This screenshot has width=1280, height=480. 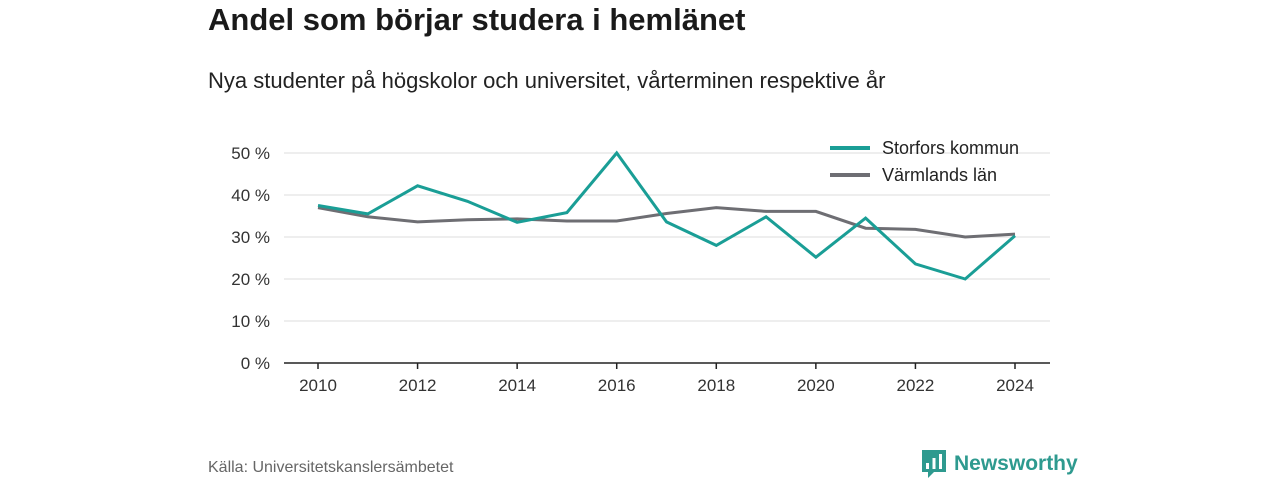 What do you see at coordinates (318, 385) in the screenshot?
I see `x-tick-label: 2010` at bounding box center [318, 385].